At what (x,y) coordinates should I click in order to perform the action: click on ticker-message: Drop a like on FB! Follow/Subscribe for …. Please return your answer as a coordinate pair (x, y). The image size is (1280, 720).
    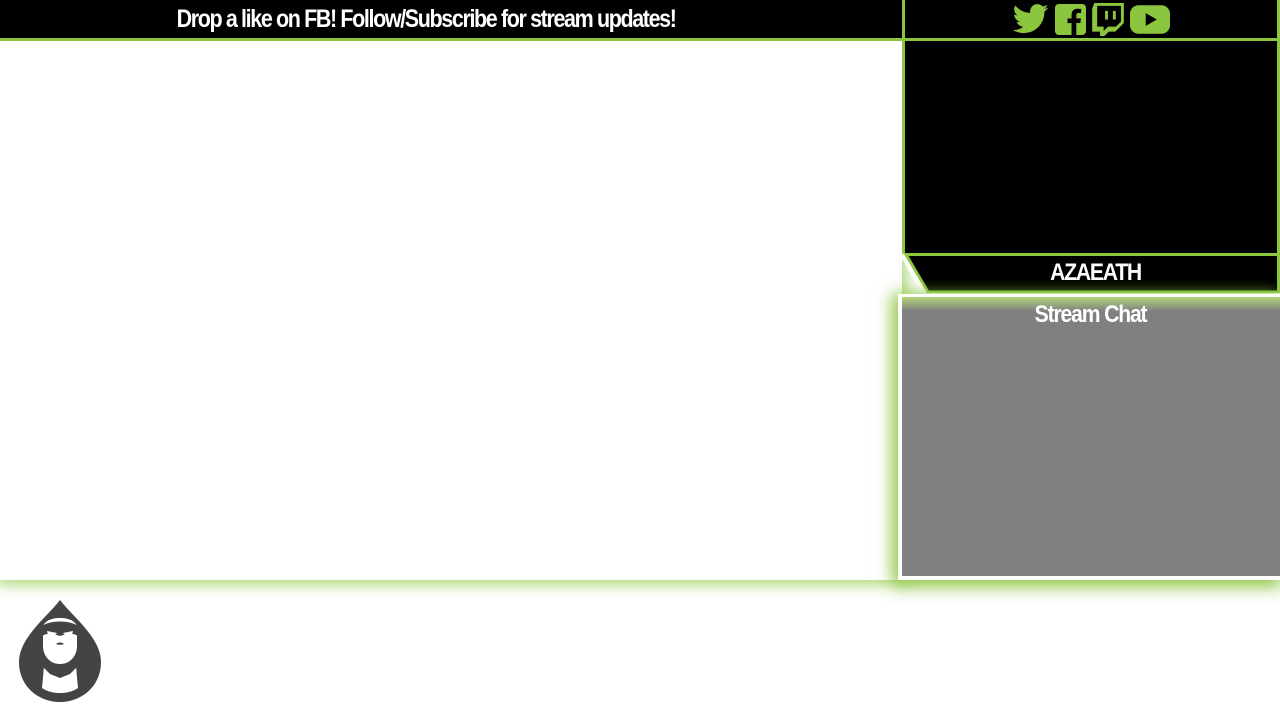
    Looking at the image, I should click on (426, 18).